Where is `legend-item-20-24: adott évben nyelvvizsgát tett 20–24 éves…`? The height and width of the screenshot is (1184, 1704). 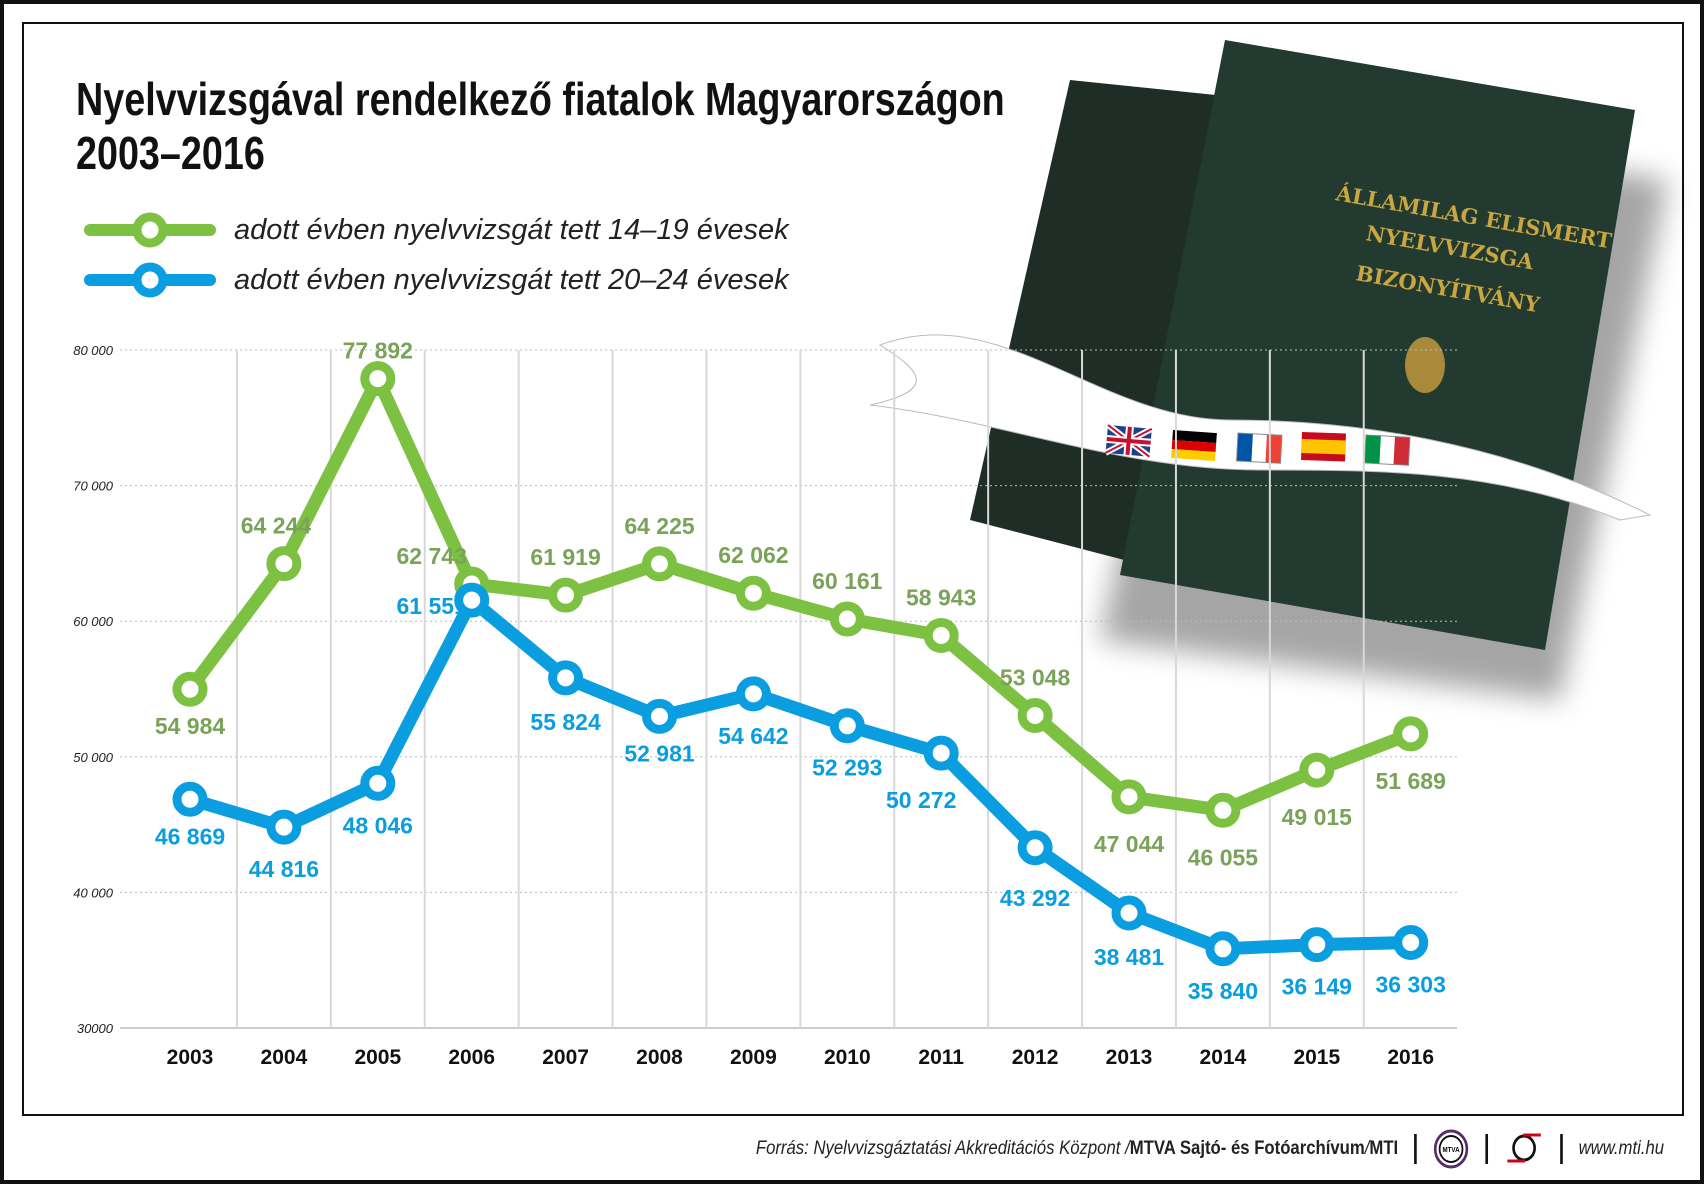
legend-item-20-24: adott évben nyelvvizsgát tett 20–24 éves… is located at coordinates (435, 280).